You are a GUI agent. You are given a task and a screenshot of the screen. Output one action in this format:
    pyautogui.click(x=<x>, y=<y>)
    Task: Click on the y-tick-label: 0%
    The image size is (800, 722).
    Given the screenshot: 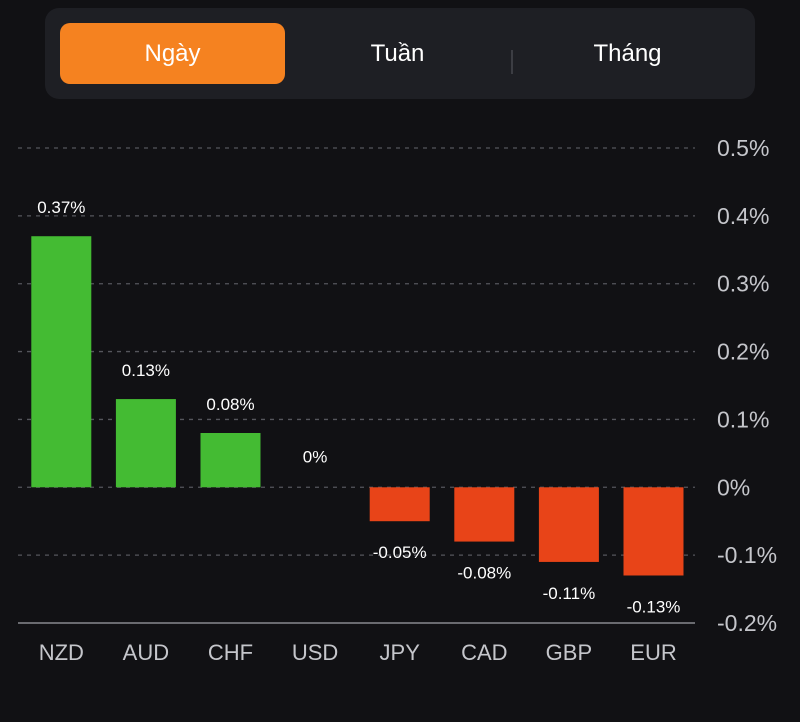 What is the action you would take?
    pyautogui.click(x=733, y=487)
    